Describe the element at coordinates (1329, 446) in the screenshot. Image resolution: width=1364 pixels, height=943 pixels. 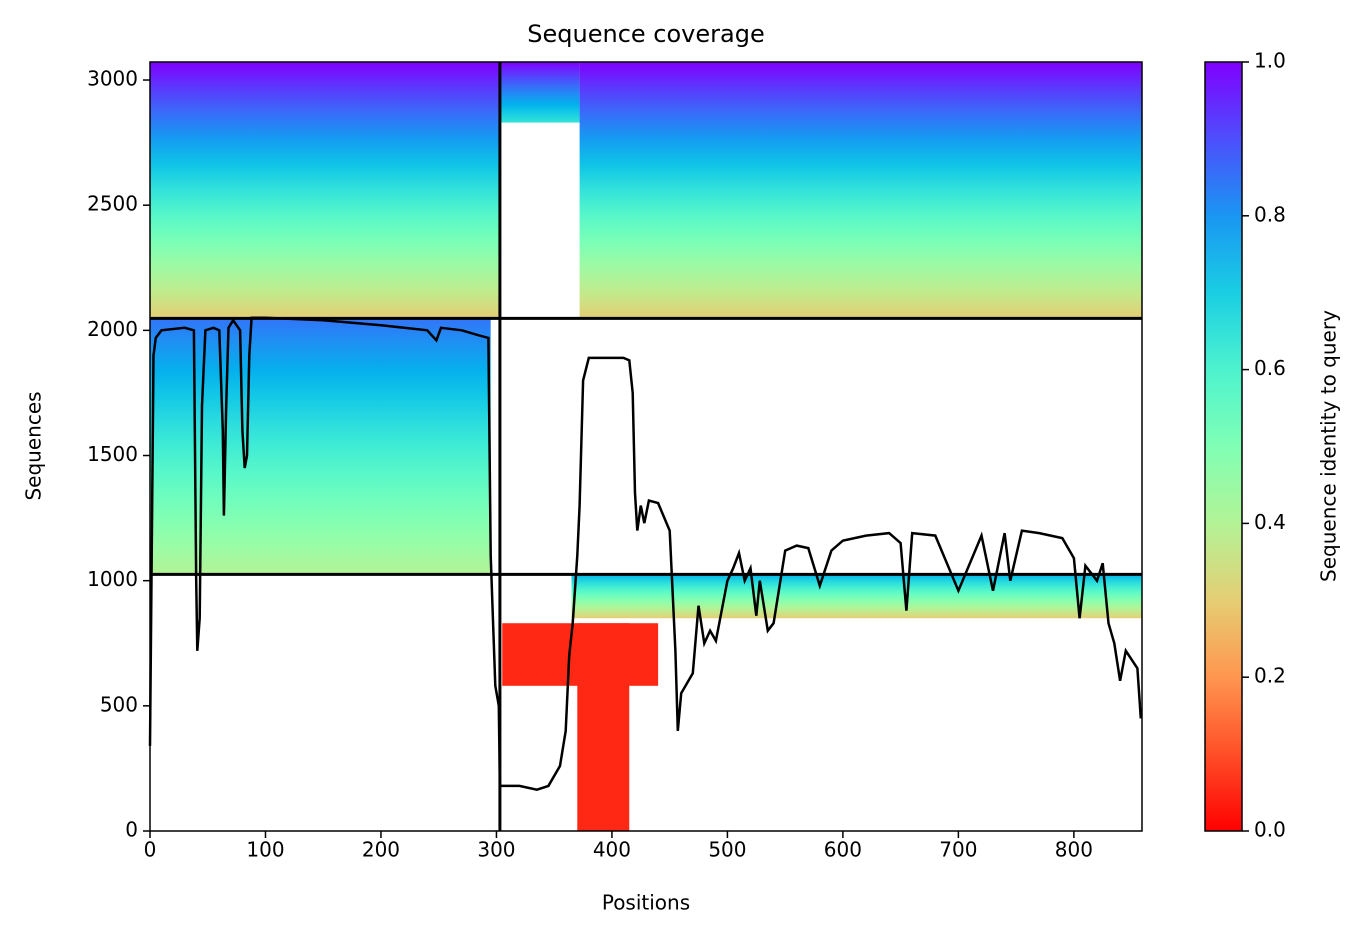
I see `colorbar-label: Sequence identity to query` at that location.